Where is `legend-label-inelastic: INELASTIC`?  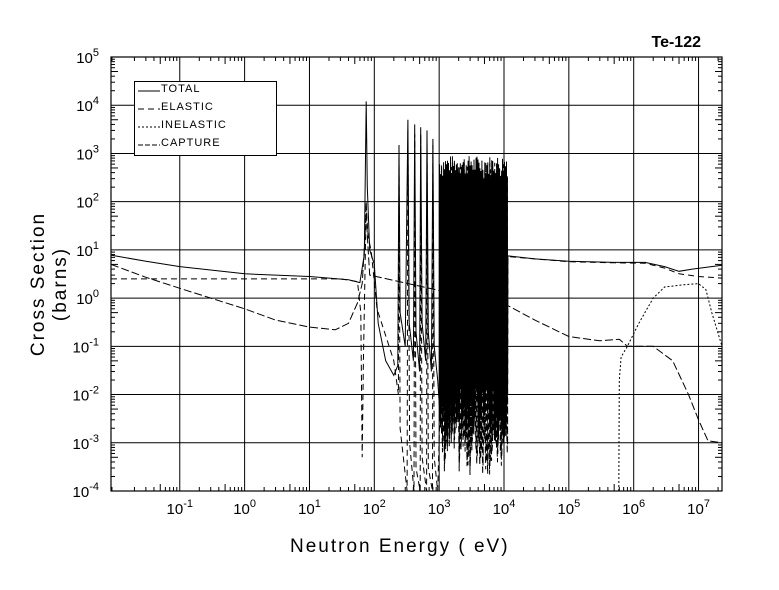 legend-label-inelastic: INELASTIC is located at coordinates (194, 125).